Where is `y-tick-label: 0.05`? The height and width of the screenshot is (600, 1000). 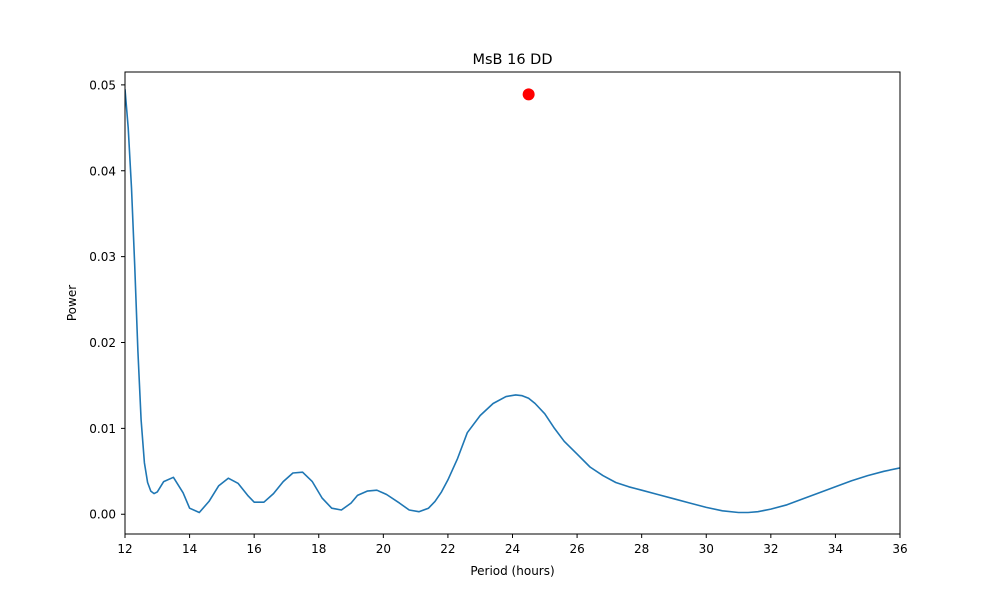
y-tick-label: 0.05 is located at coordinates (102, 85).